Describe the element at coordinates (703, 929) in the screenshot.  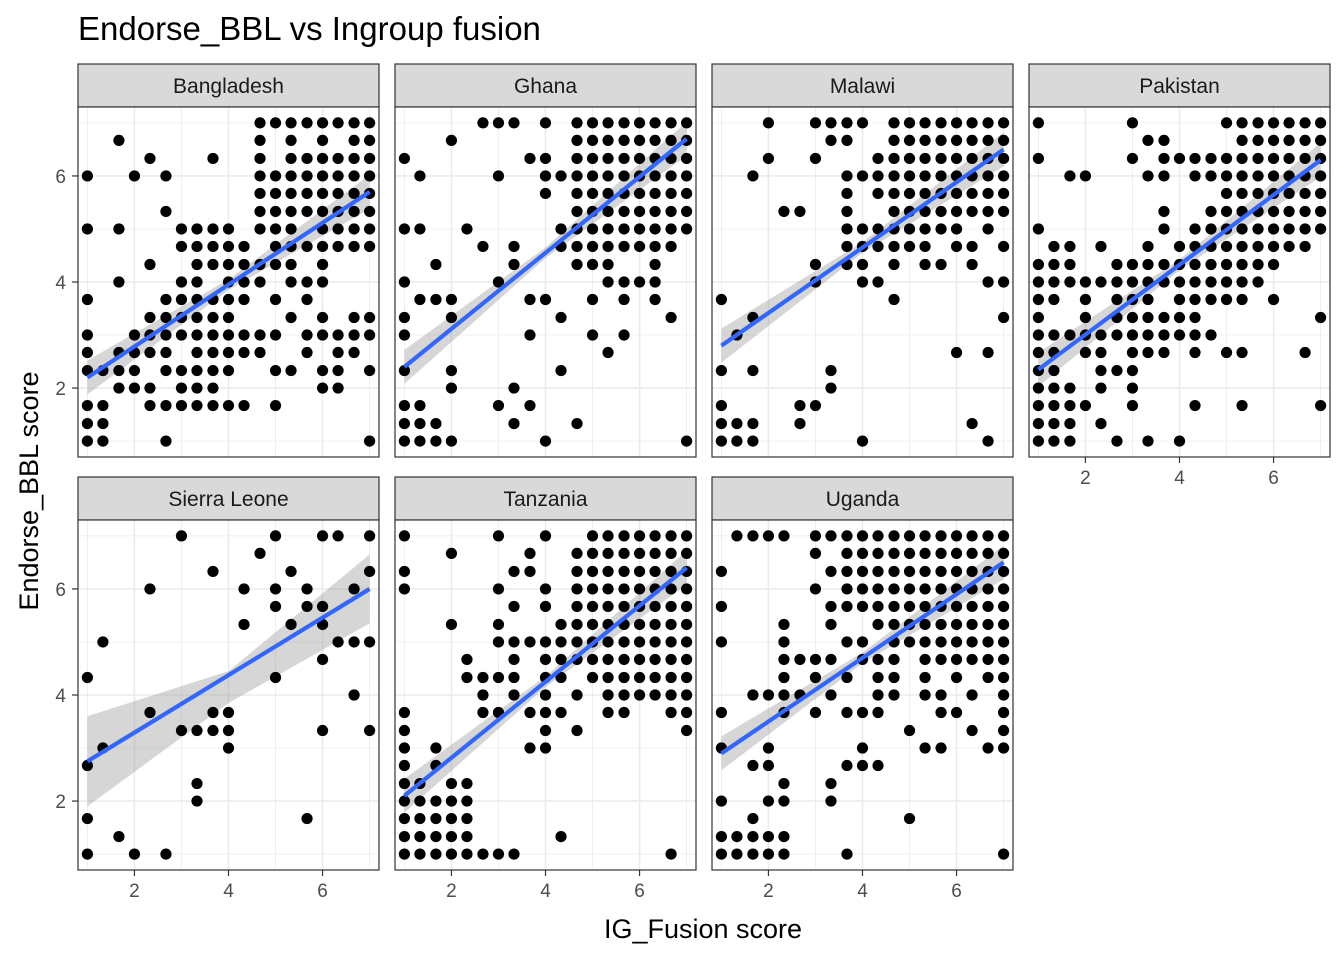
I see `x-axis-title: IG_Fusion score` at that location.